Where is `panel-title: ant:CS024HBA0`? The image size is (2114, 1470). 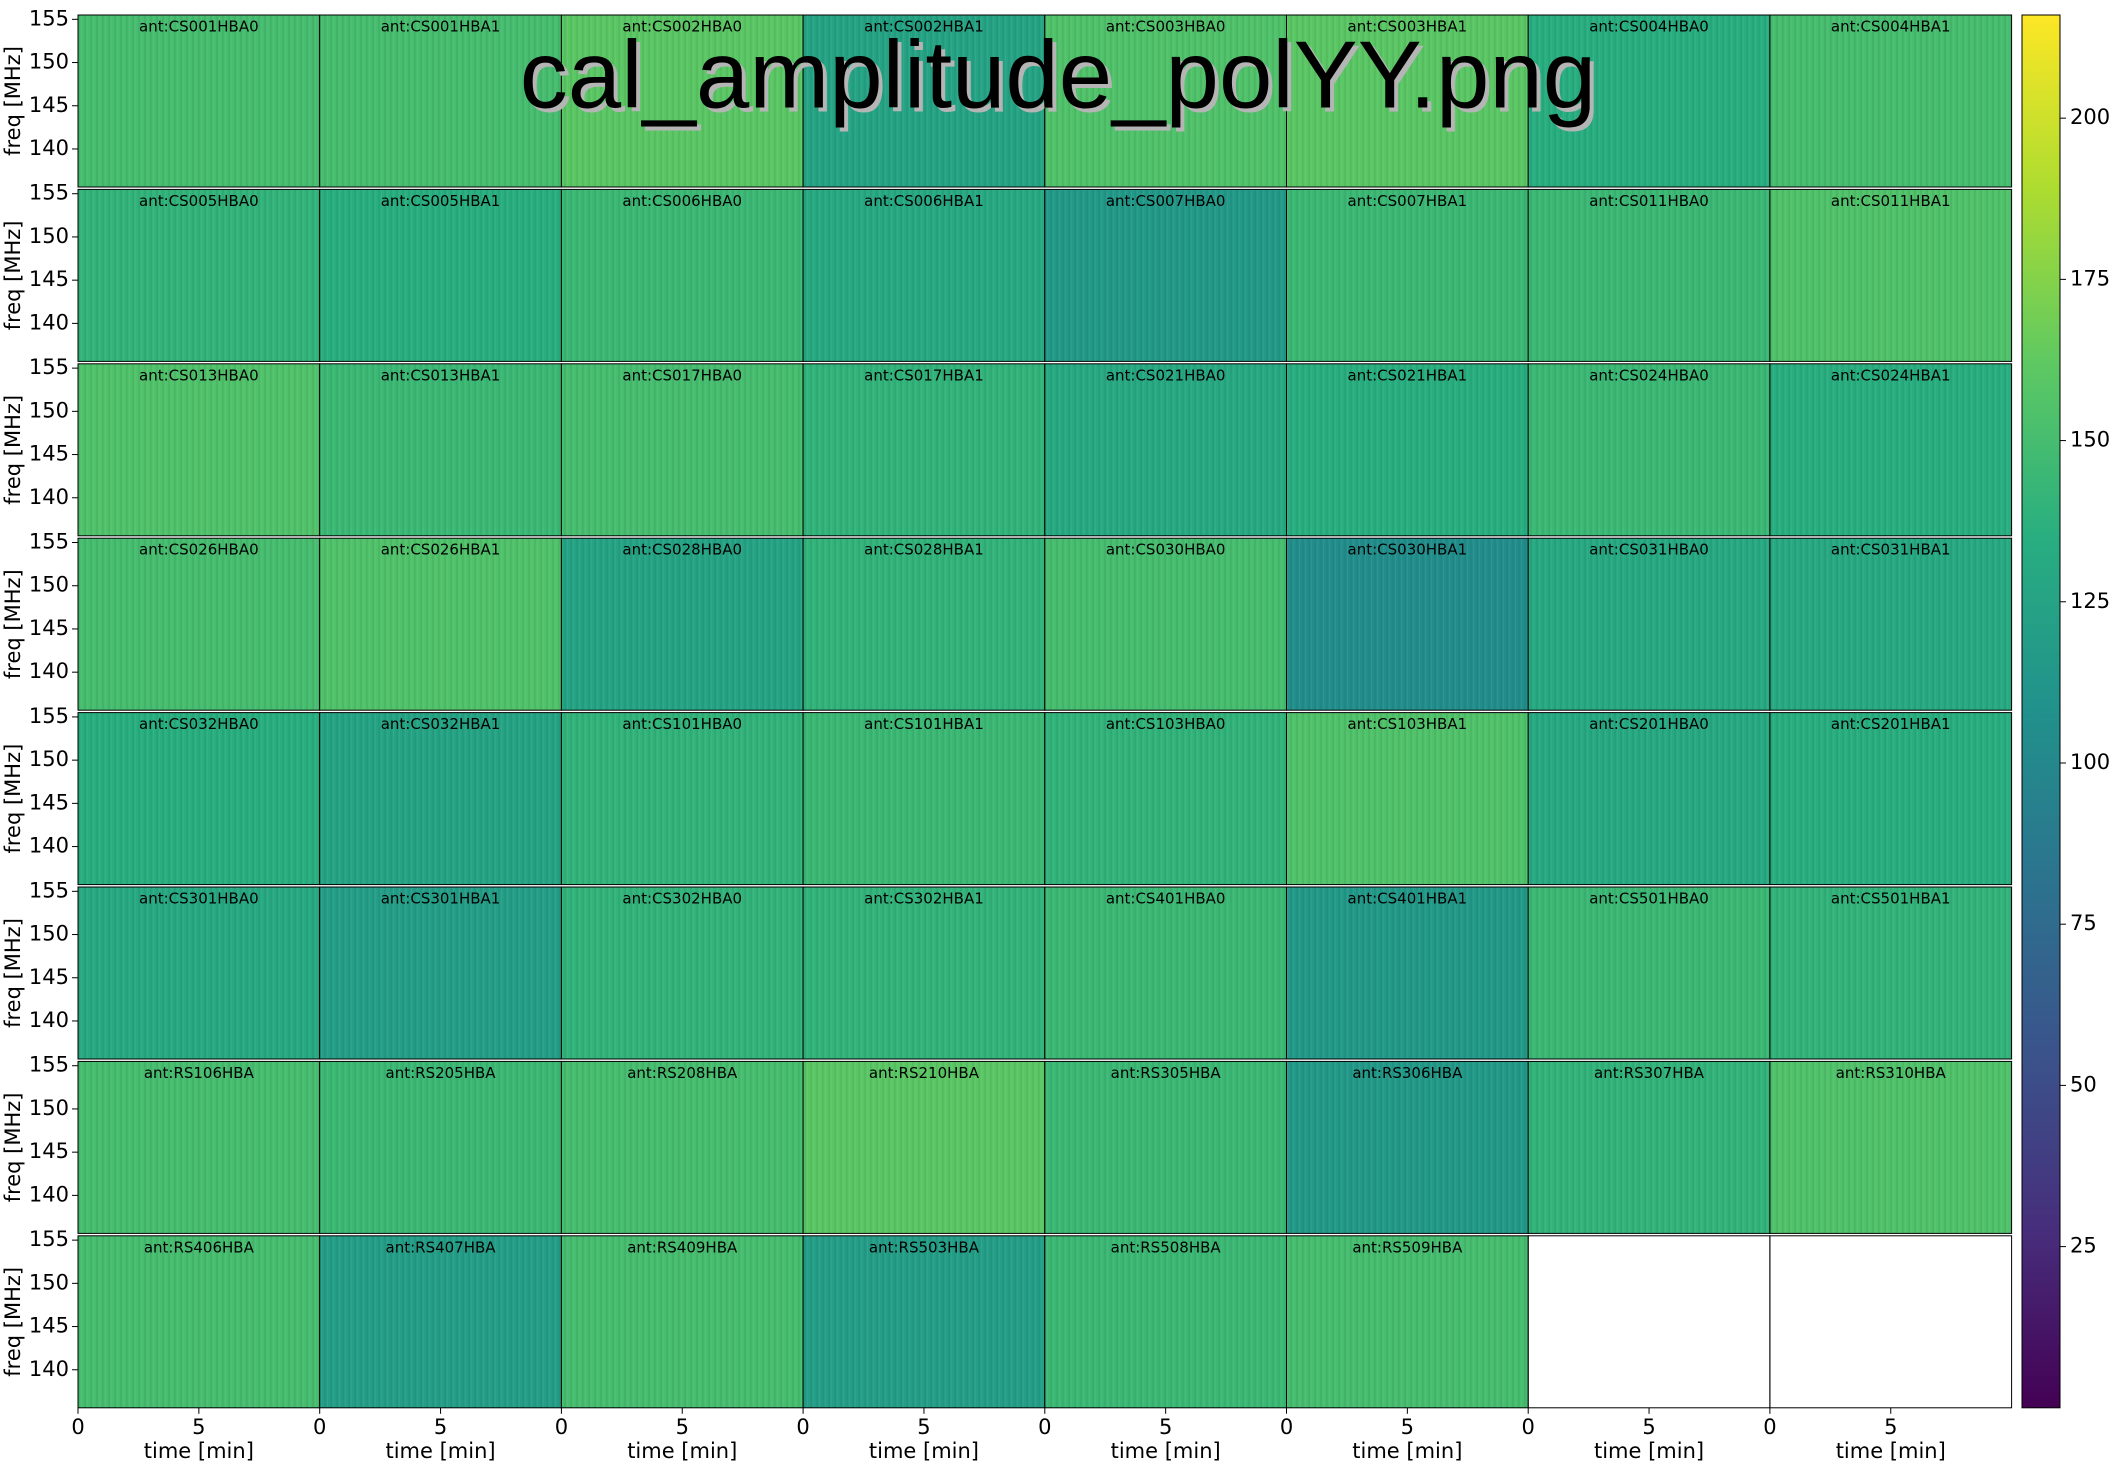 panel-title: ant:CS024HBA0 is located at coordinates (1649, 375).